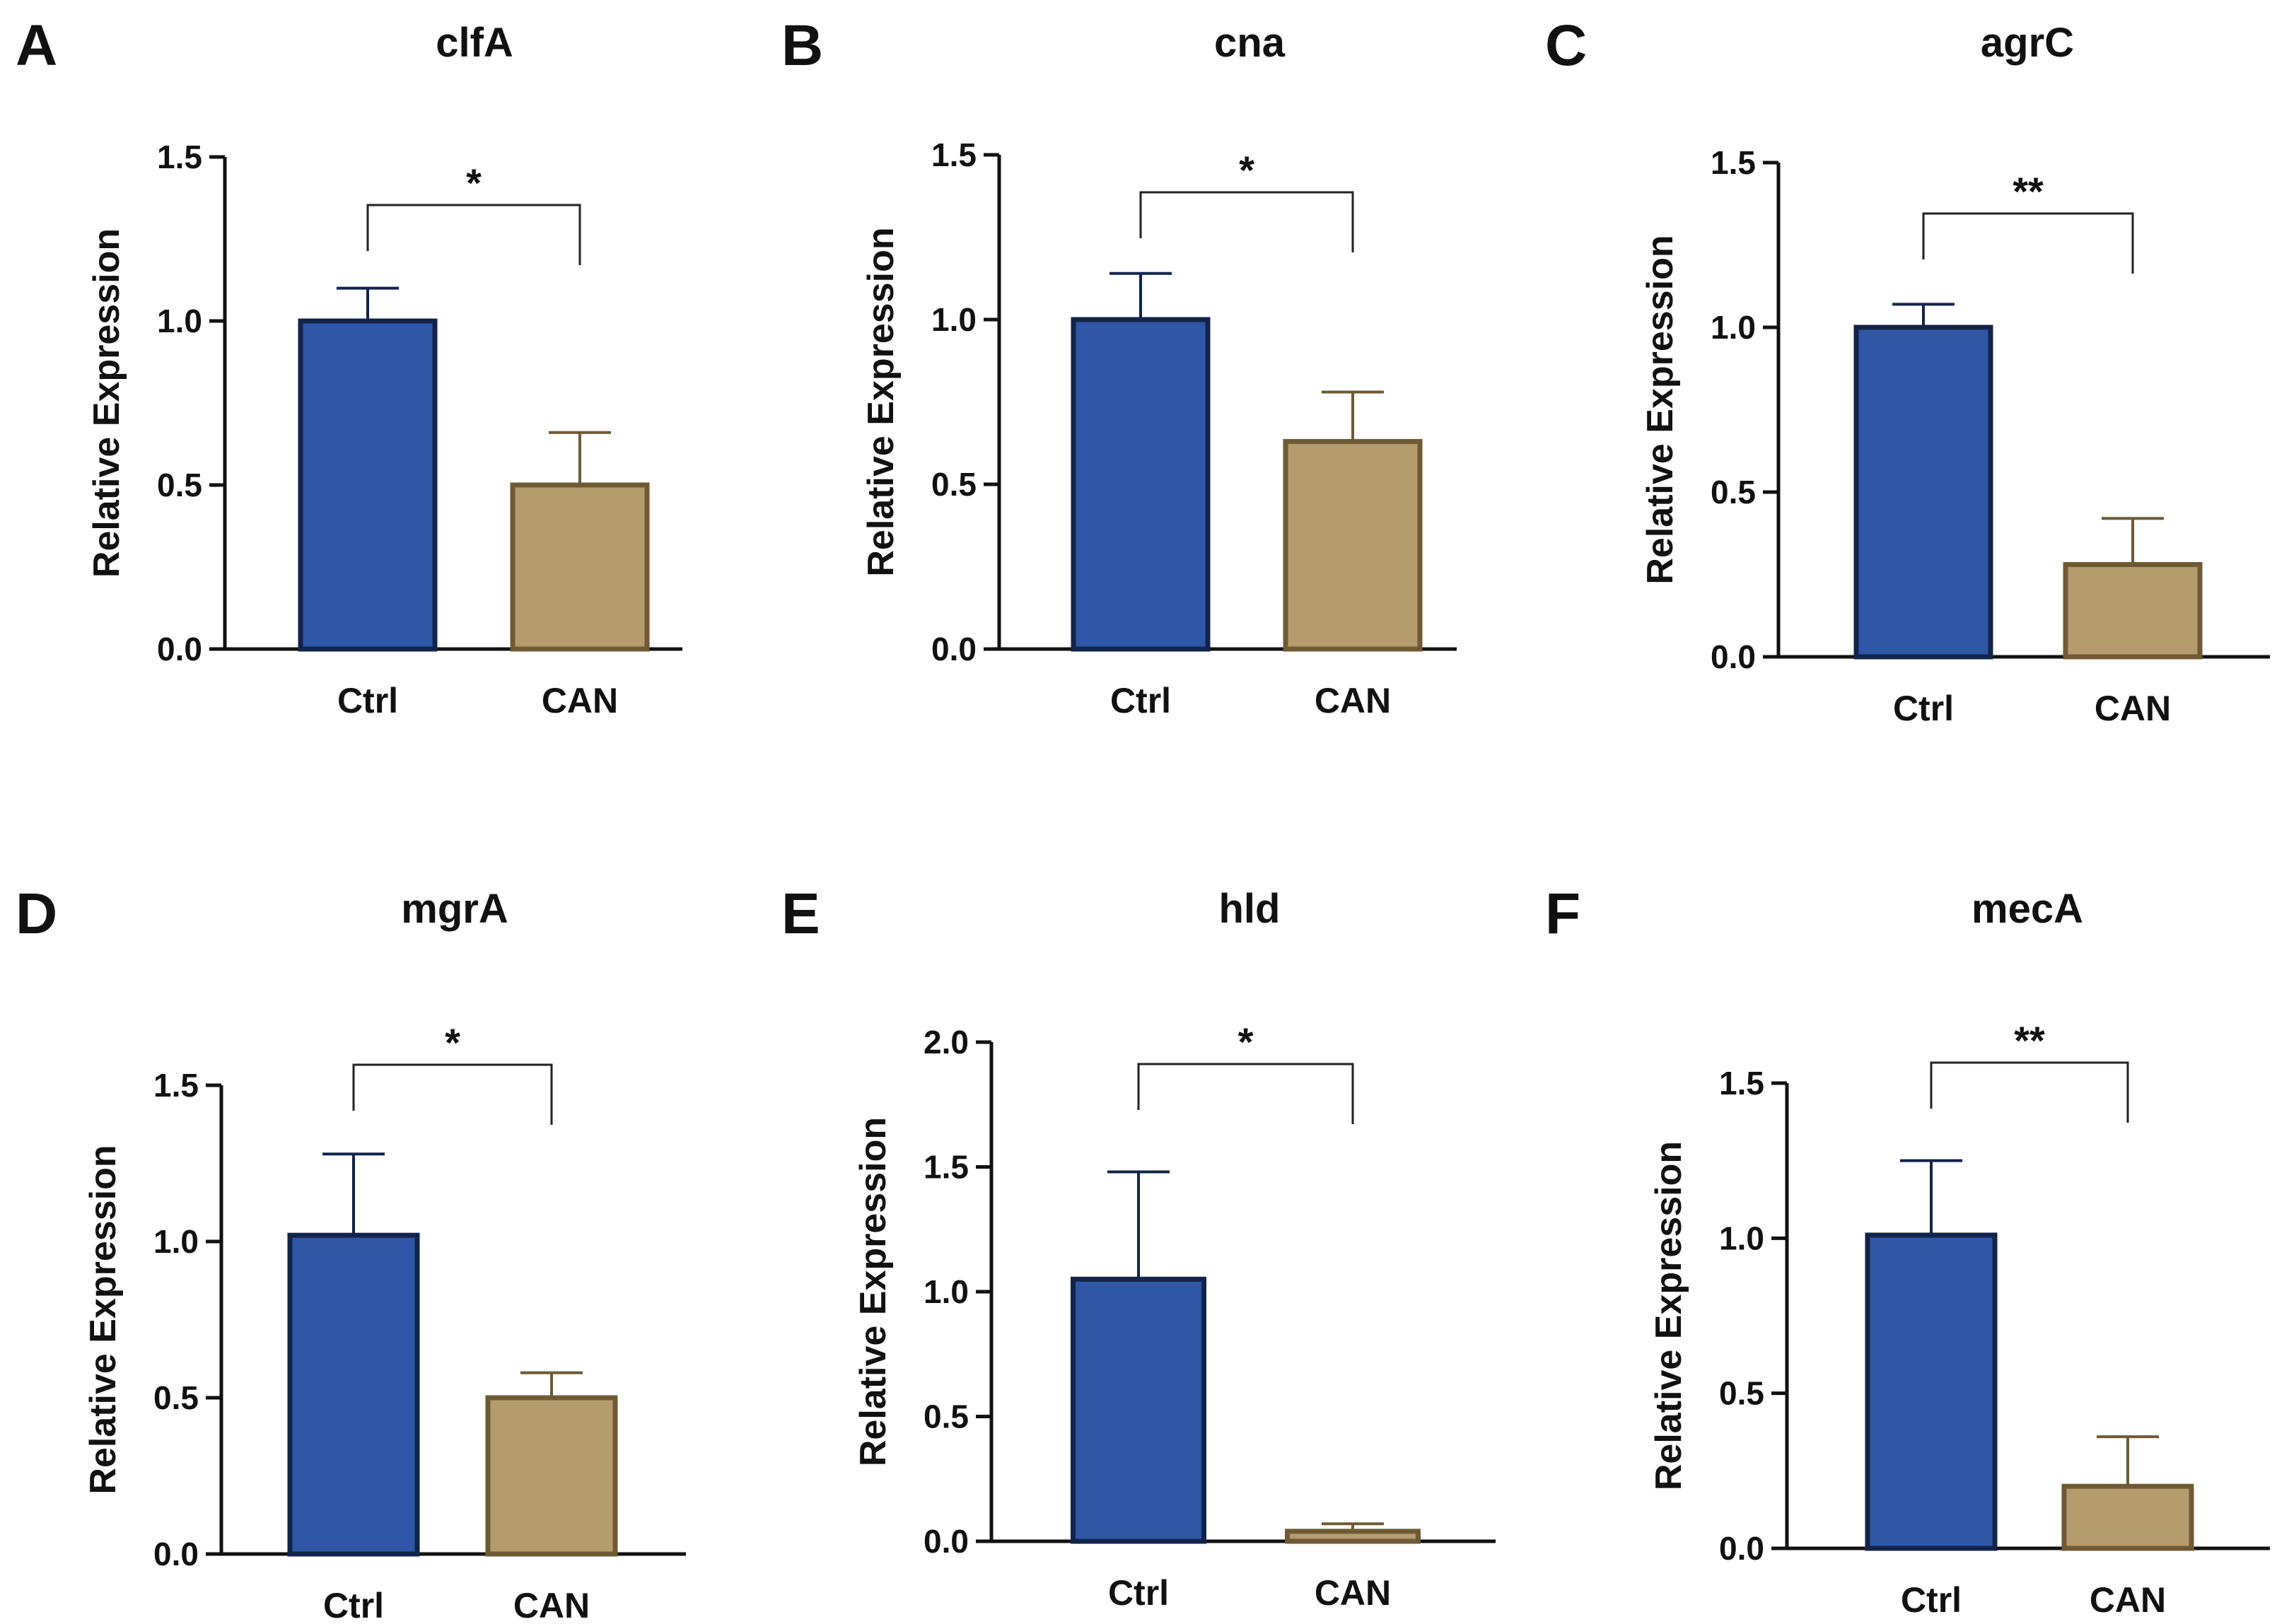 The height and width of the screenshot is (1624, 2289). What do you see at coordinates (802, 45) in the screenshot?
I see `panel-letter: B` at bounding box center [802, 45].